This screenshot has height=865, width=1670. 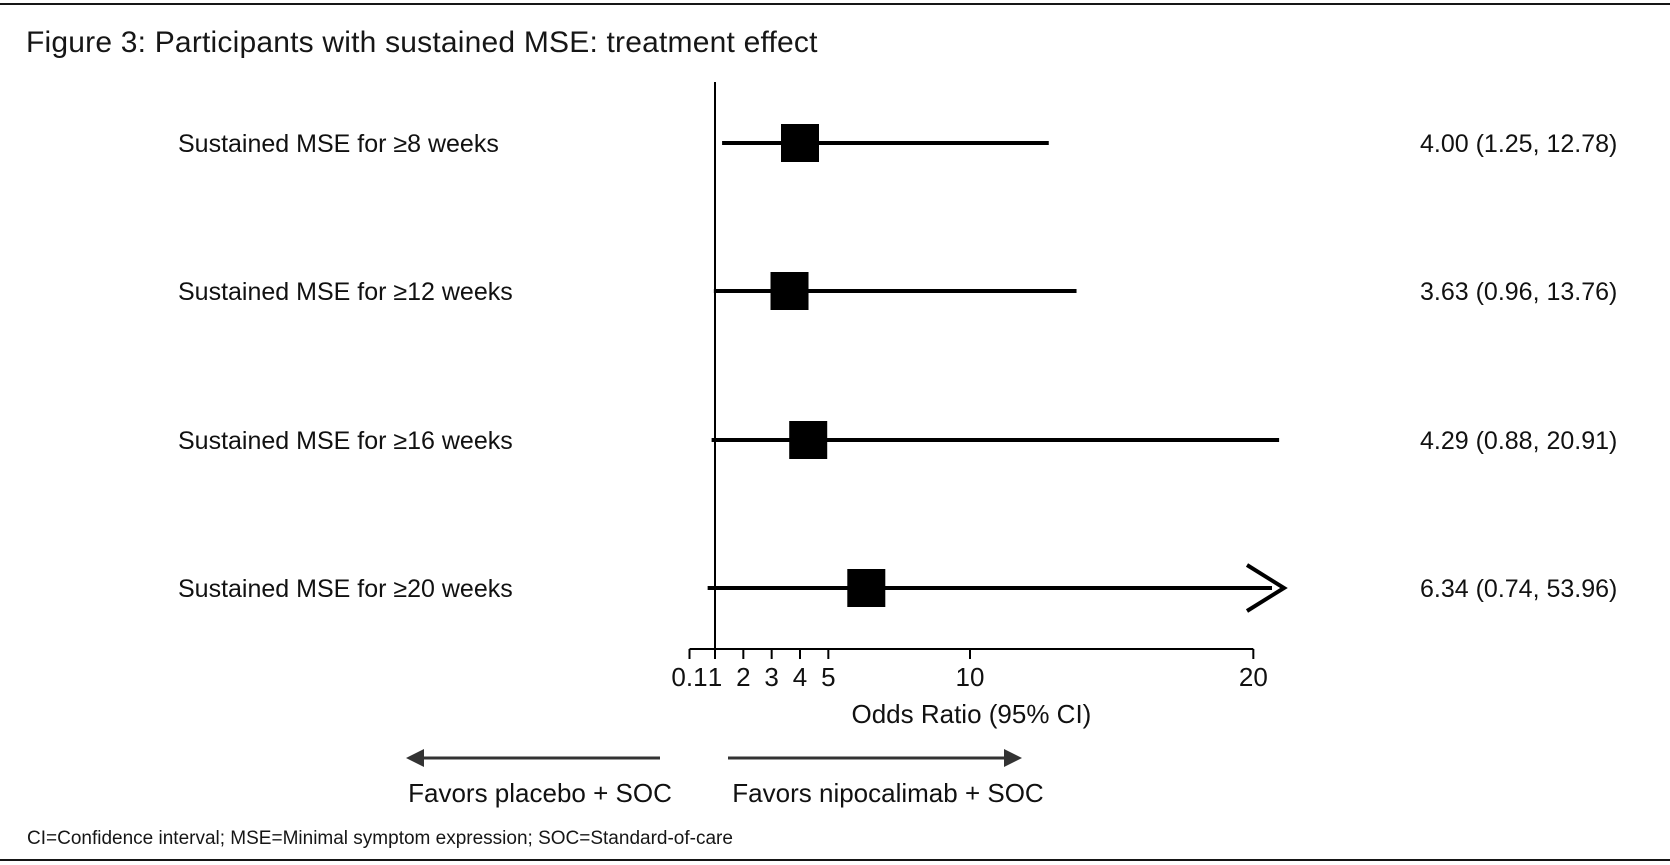 I want to click on x-axis-tick-label: 3, so click(x=771, y=677).